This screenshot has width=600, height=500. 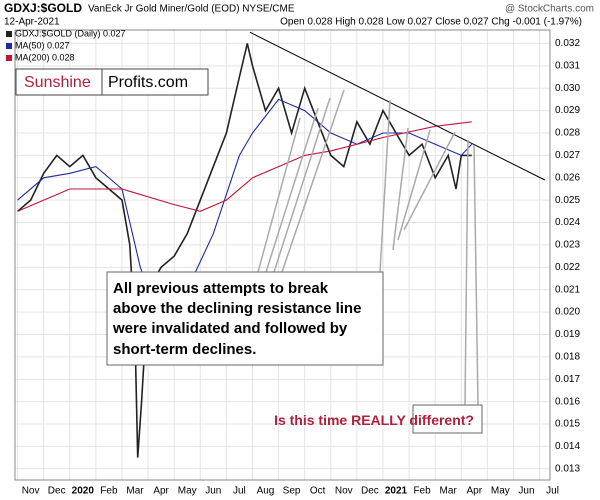 What do you see at coordinates (45, 57) in the screenshot?
I see `legend-label: MA(200) 0.028` at bounding box center [45, 57].